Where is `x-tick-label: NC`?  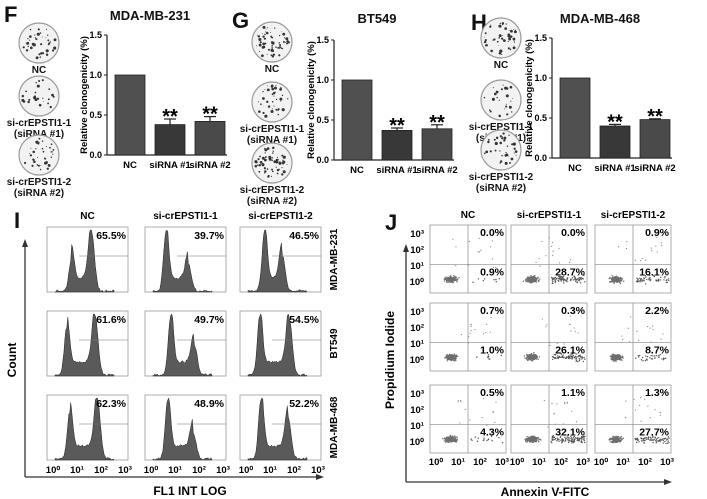
x-tick-label: NC is located at coordinates (357, 170).